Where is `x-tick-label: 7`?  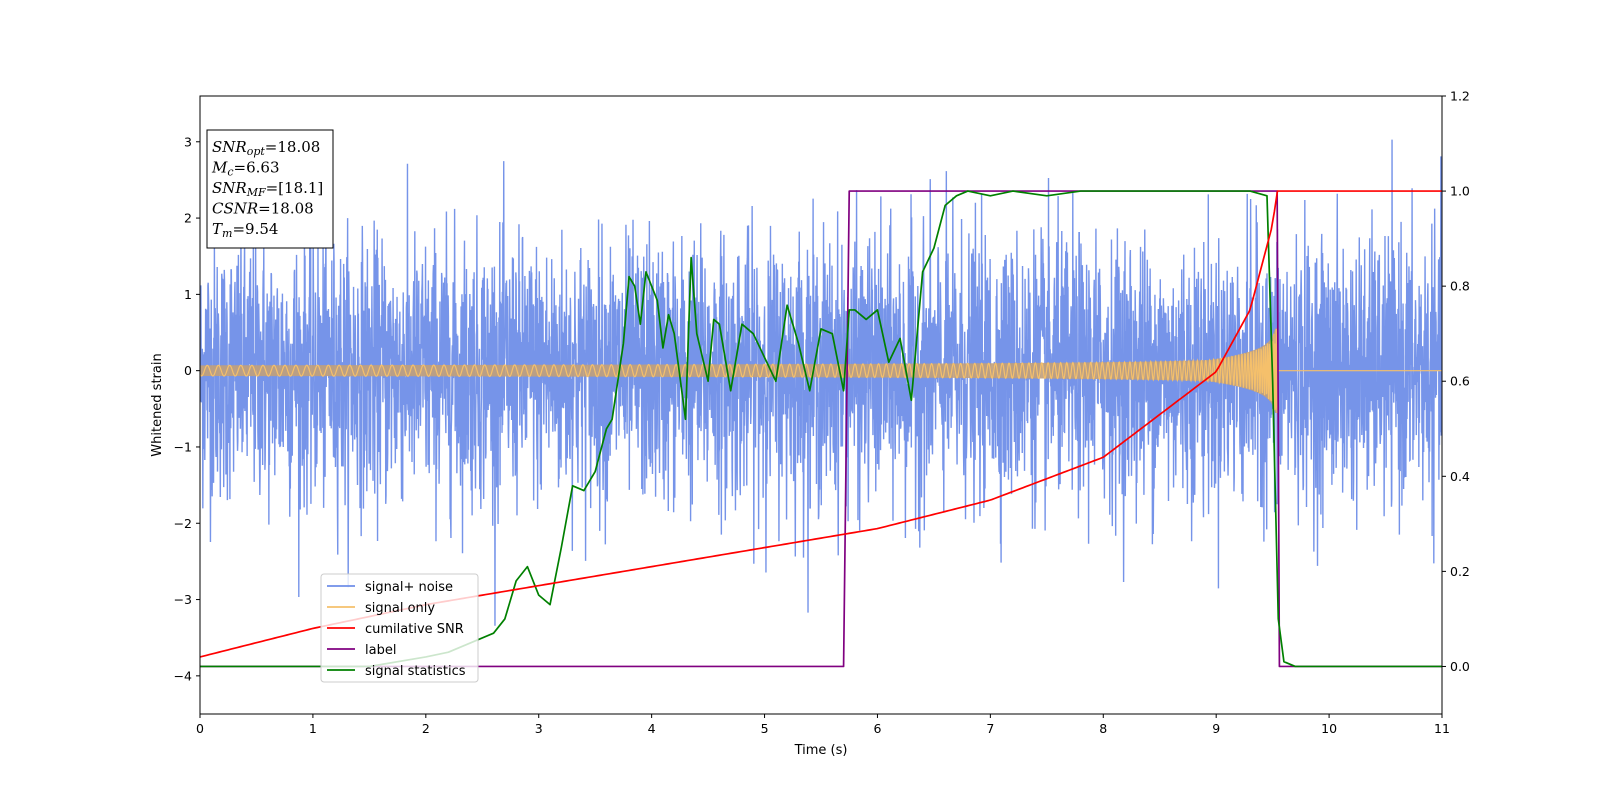
x-tick-label: 7 is located at coordinates (990, 728).